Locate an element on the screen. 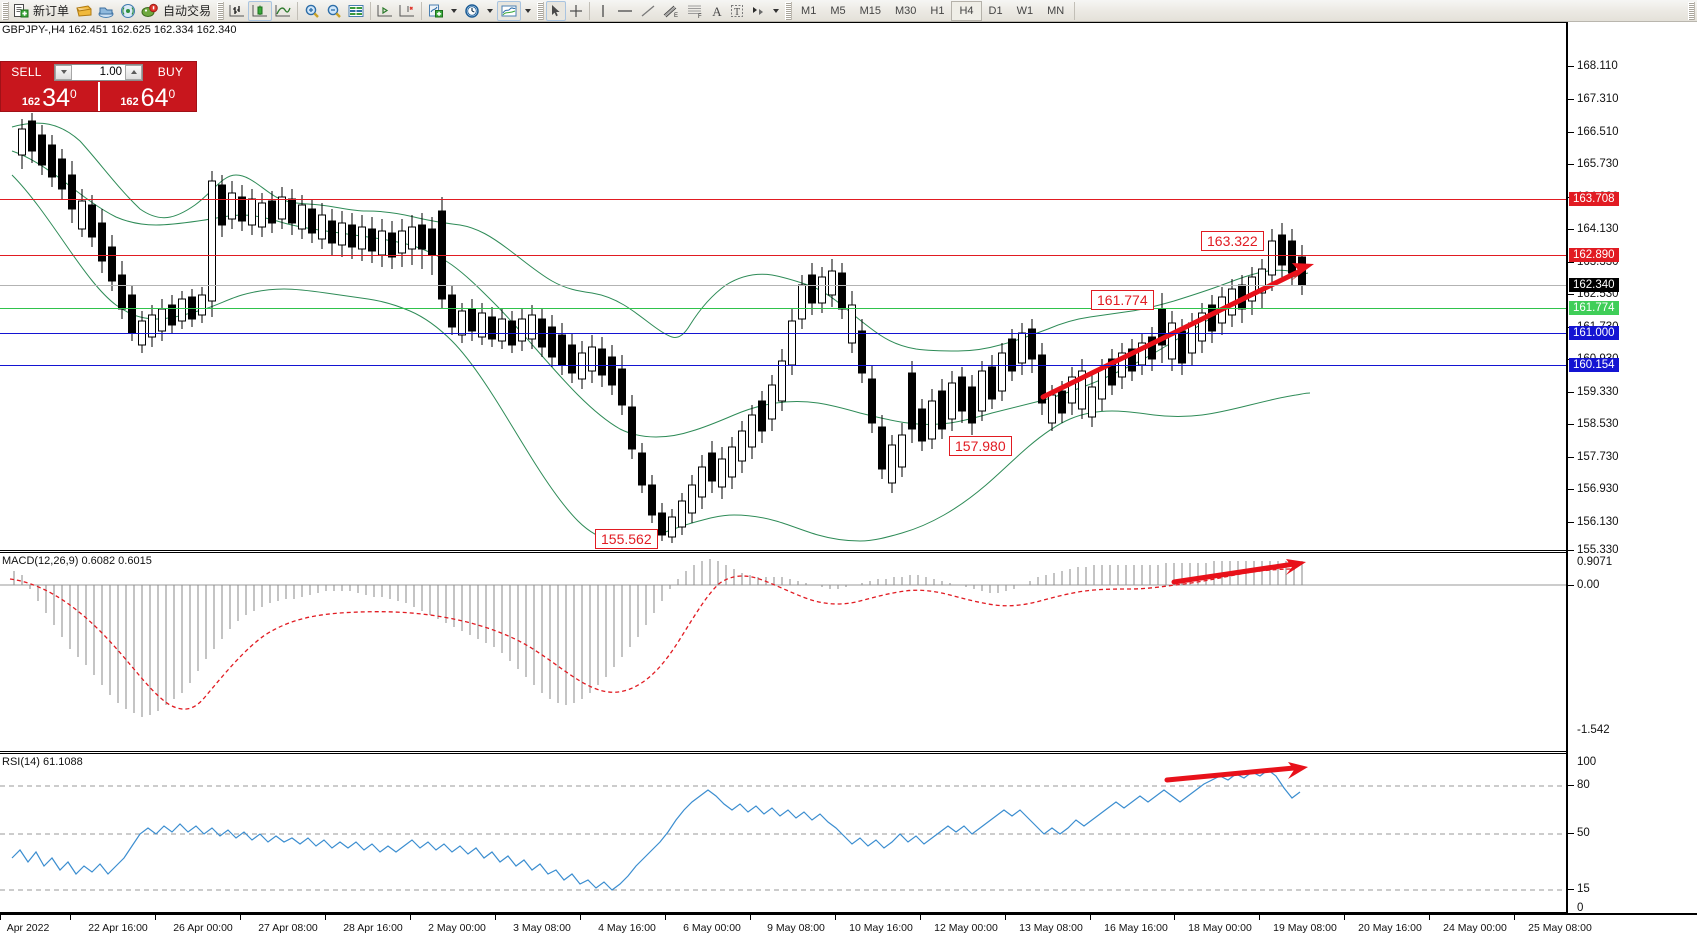  shapes-icon is located at coordinates (758, 11).